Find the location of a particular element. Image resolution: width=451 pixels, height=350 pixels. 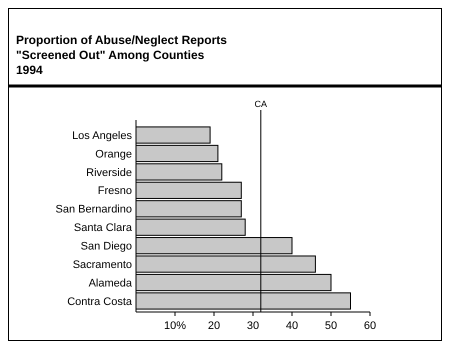

y-tick-label: Orange is located at coordinates (113, 154).